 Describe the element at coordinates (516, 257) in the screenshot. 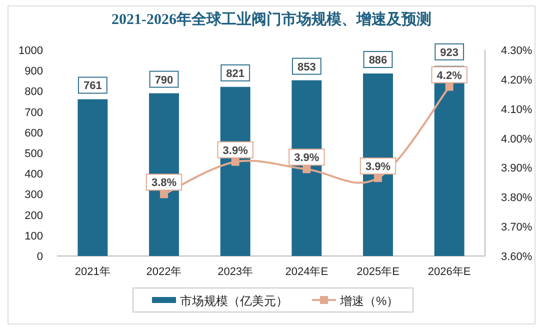

I see `y2-tick-label: 3.60%` at that location.